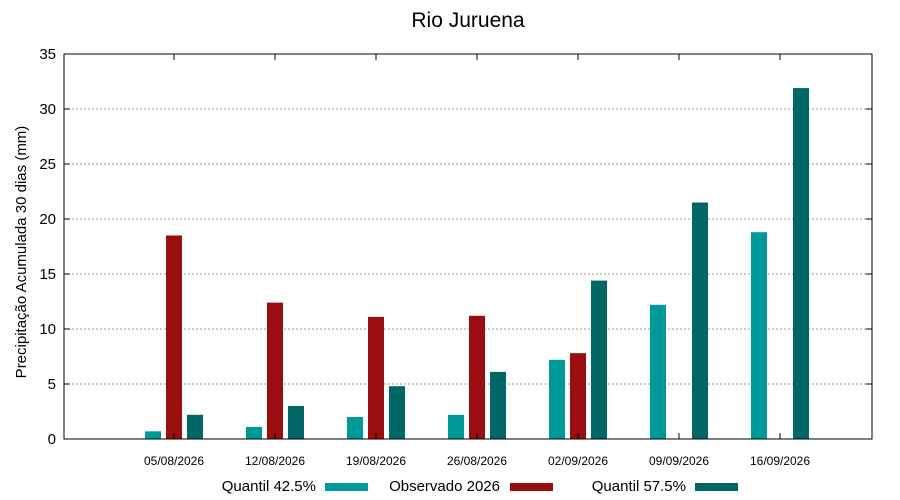 This screenshot has width=900, height=500. I want to click on y-tick-label: 35, so click(47, 54).